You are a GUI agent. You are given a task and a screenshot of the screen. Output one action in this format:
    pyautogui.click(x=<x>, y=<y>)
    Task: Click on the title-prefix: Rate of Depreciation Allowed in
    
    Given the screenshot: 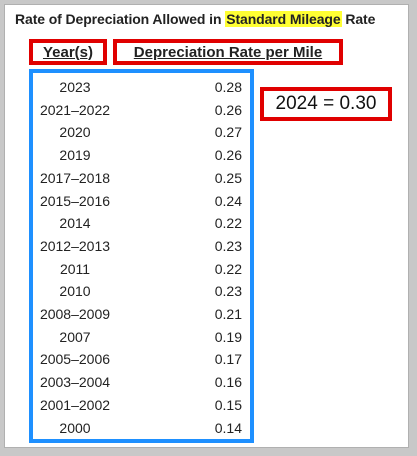 What is the action you would take?
    pyautogui.click(x=120, y=19)
    